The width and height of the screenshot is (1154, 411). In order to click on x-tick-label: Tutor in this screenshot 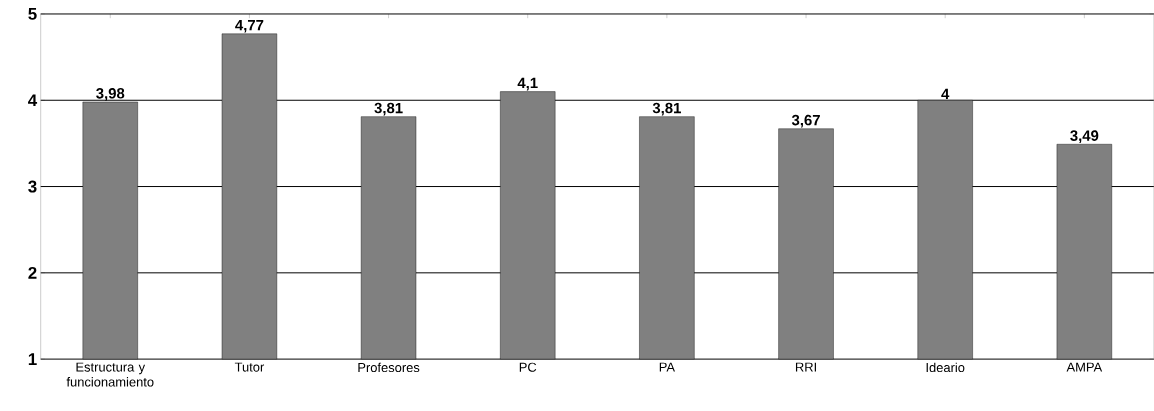, I will do `click(249, 367)`.